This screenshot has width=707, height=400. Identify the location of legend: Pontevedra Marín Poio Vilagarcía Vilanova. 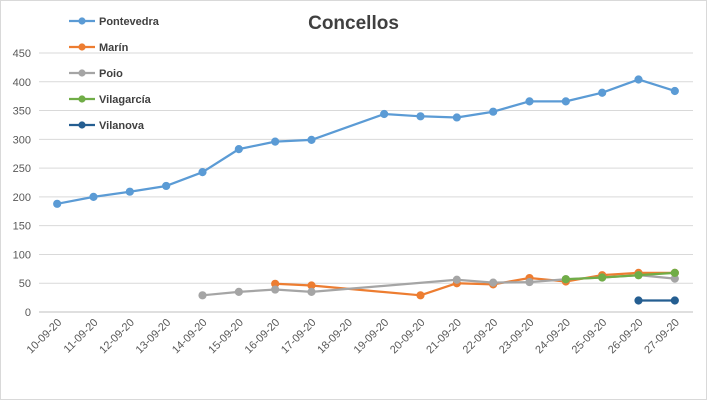
(114, 74).